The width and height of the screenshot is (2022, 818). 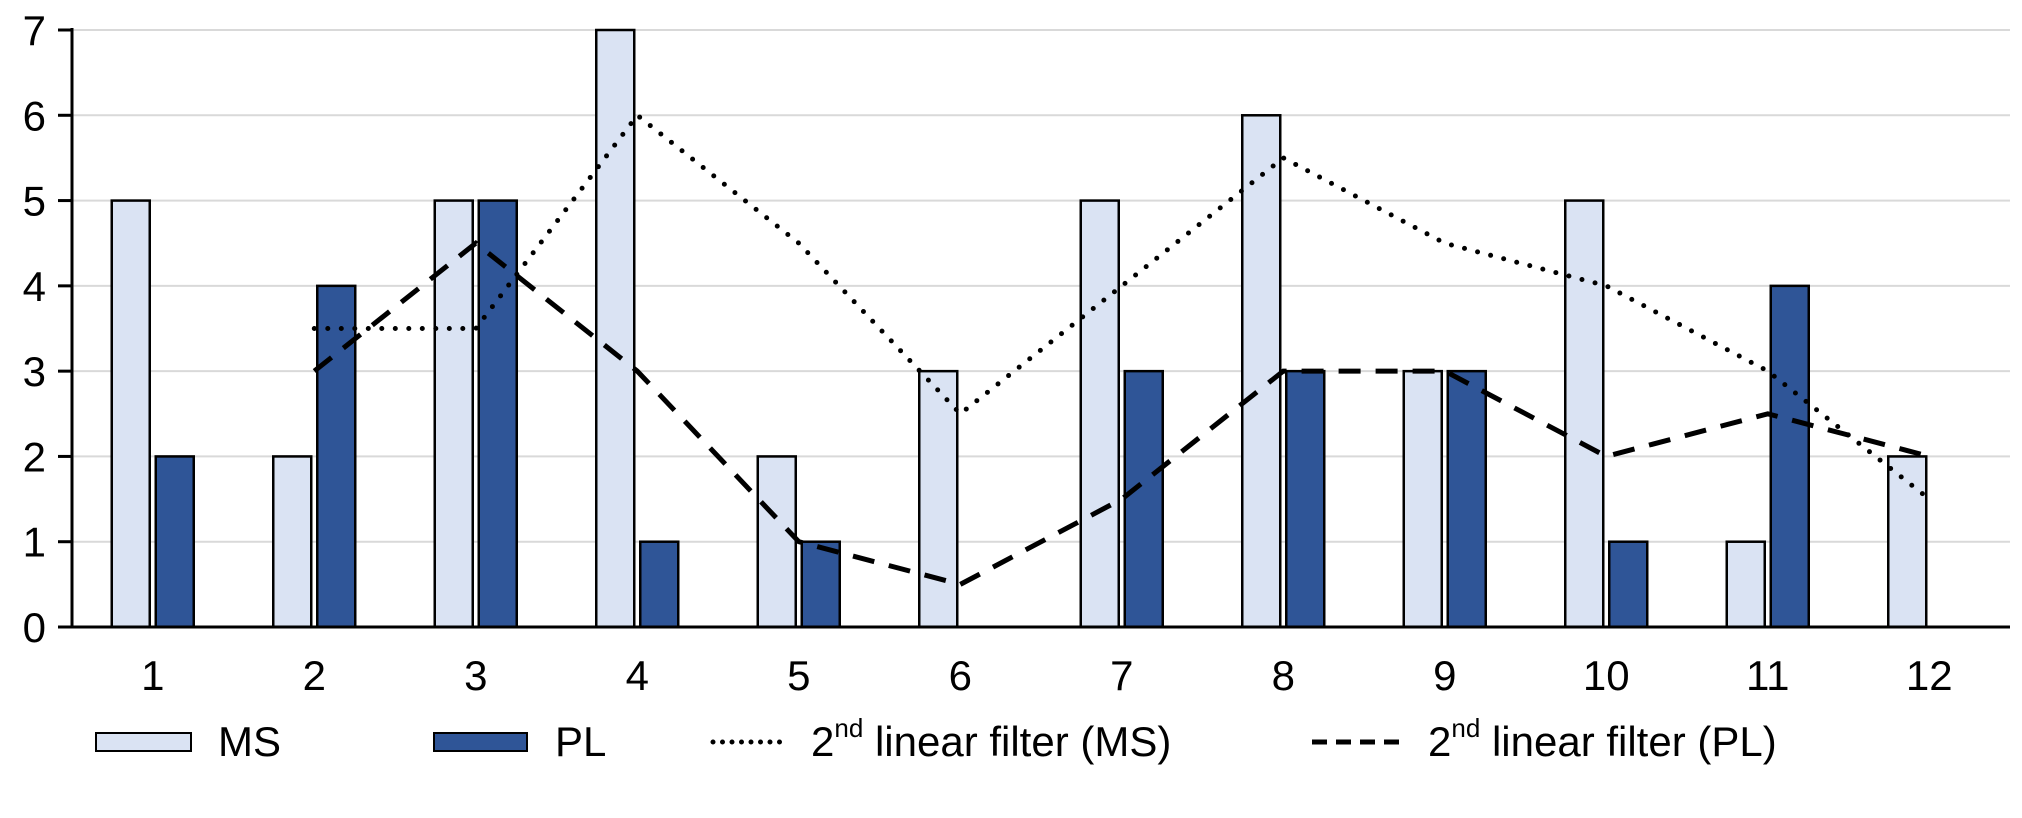 What do you see at coordinates (34, 627) in the screenshot?
I see `y-tick-label-0: 0` at bounding box center [34, 627].